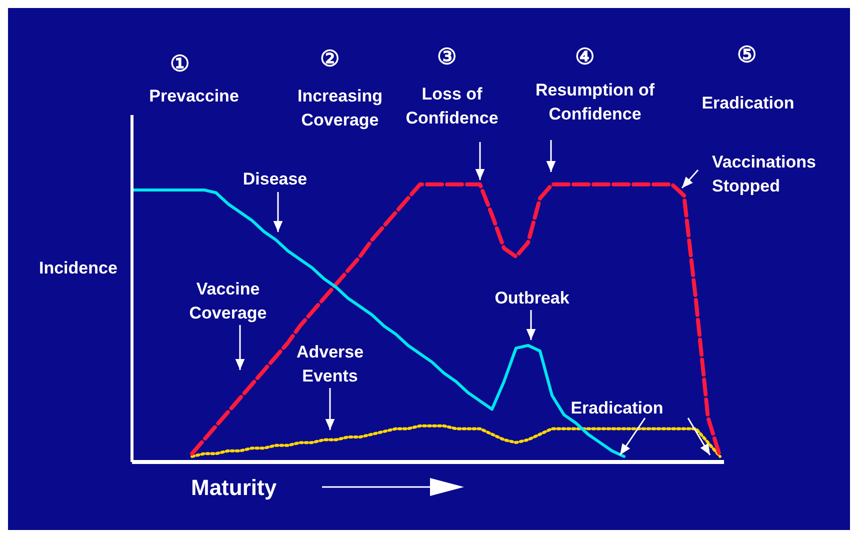 The image size is (858, 538). Describe the element at coordinates (275, 179) in the screenshot. I see `series-label: Disease` at that location.